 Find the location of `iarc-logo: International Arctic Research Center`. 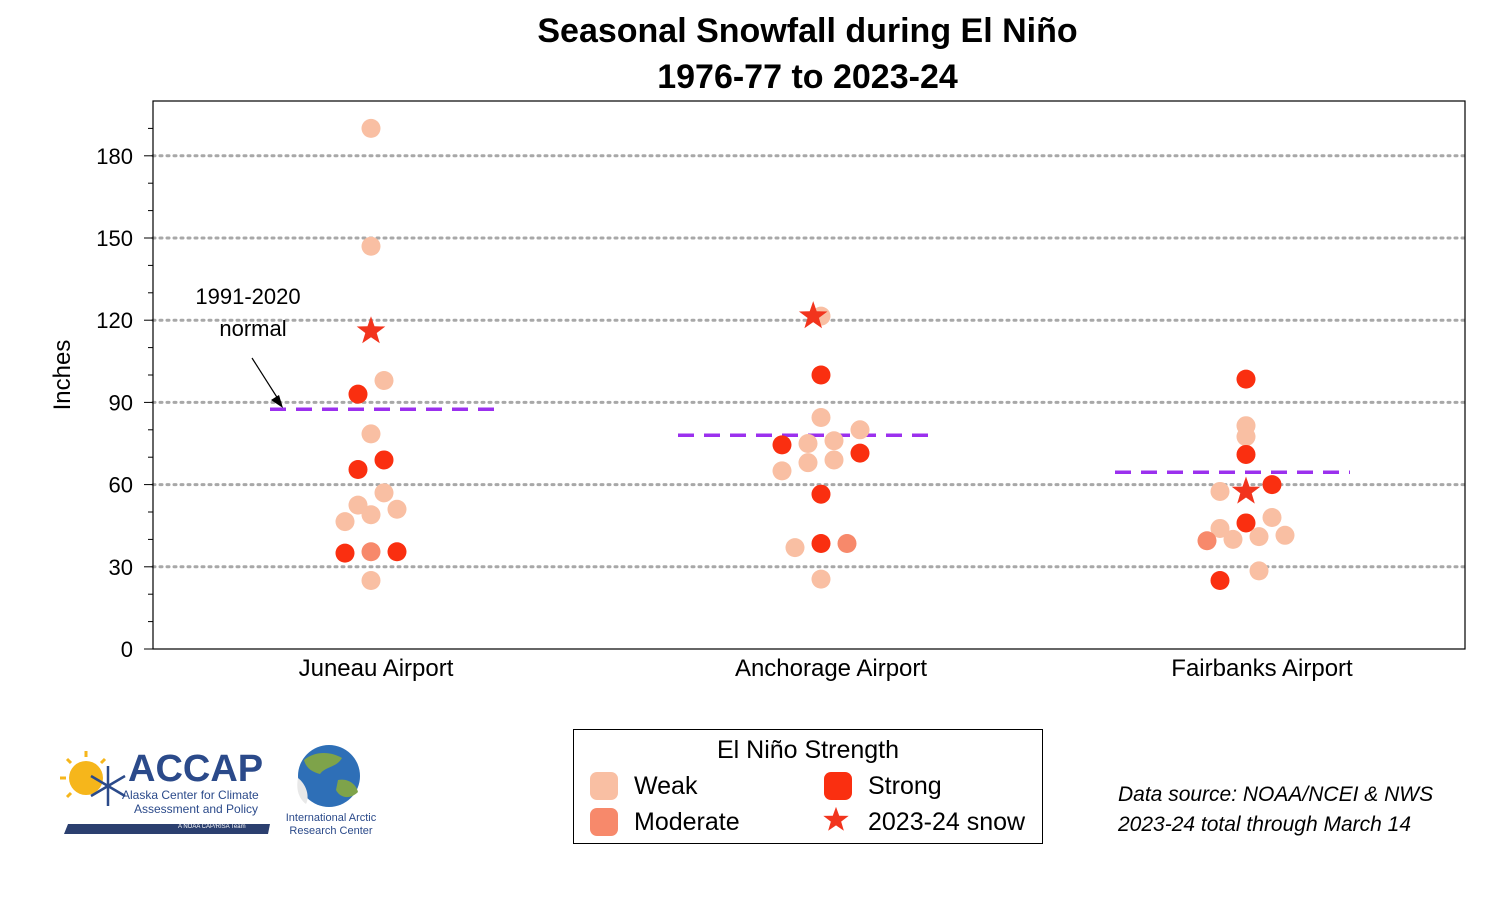

iarc-logo: International Arctic Research Center is located at coordinates (331, 792).